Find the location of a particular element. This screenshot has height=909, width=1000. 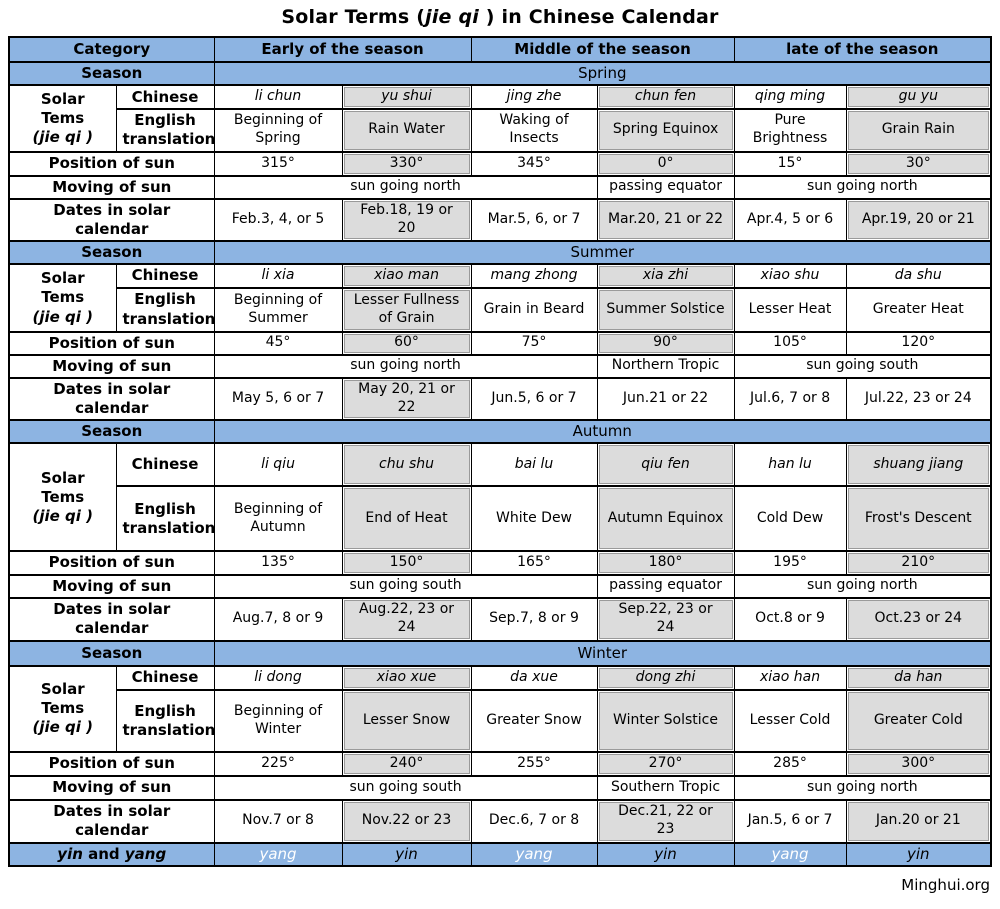

yinyang-label-yang: yang is located at coordinates (145, 853).